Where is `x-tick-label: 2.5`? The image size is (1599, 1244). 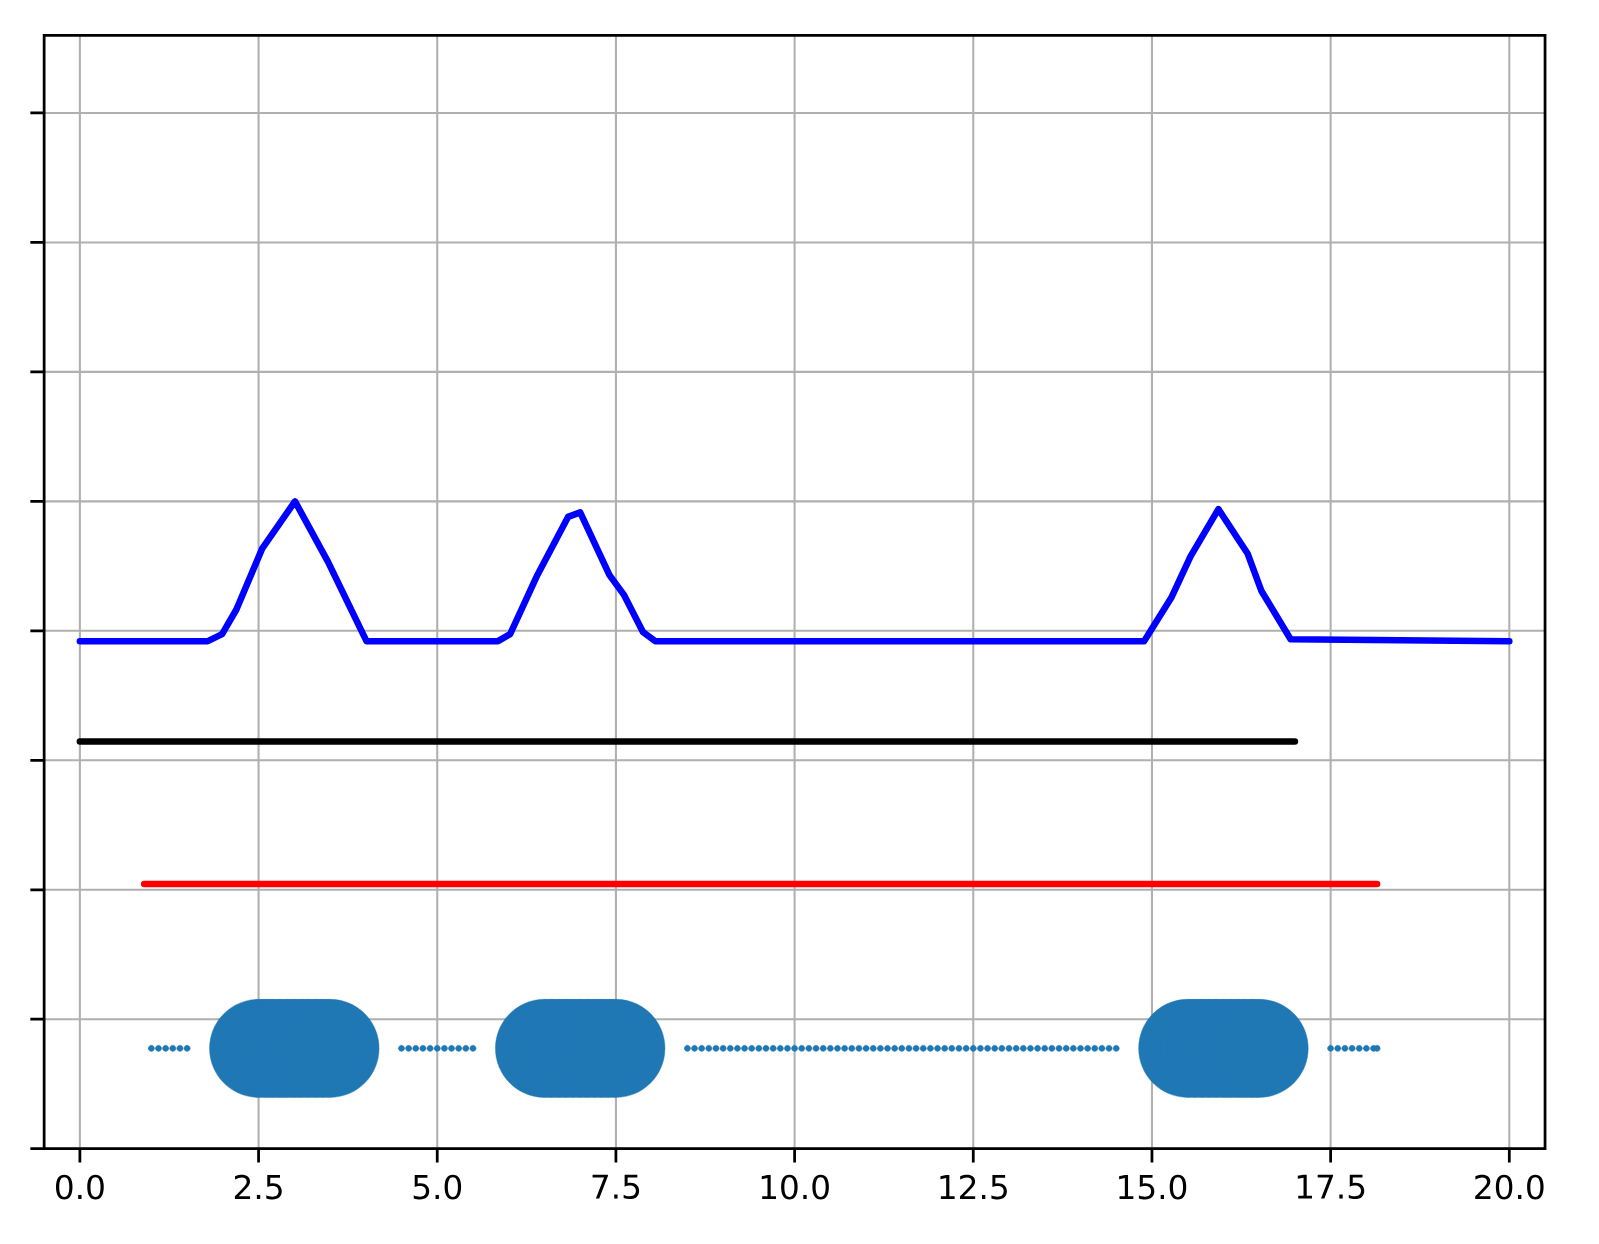
x-tick-label: 2.5 is located at coordinates (258, 1187).